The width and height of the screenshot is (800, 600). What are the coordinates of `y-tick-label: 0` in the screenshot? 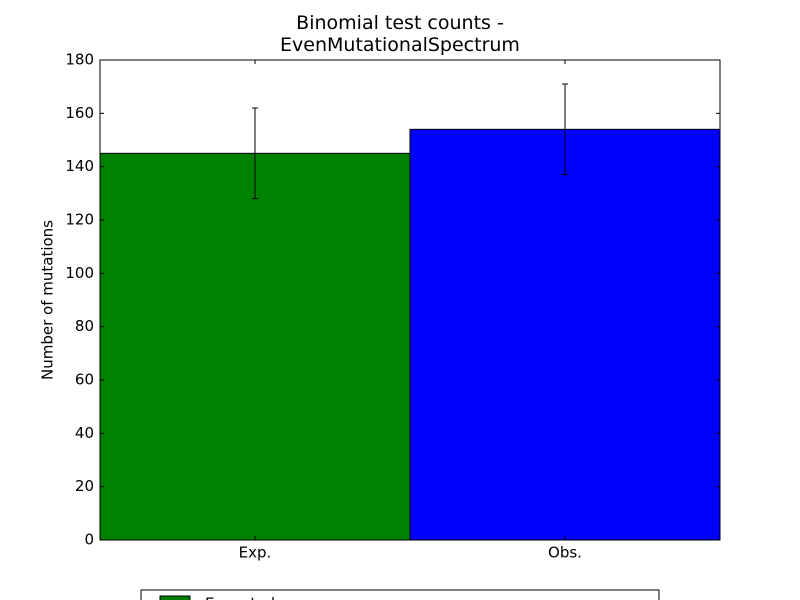 It's located at (89, 540).